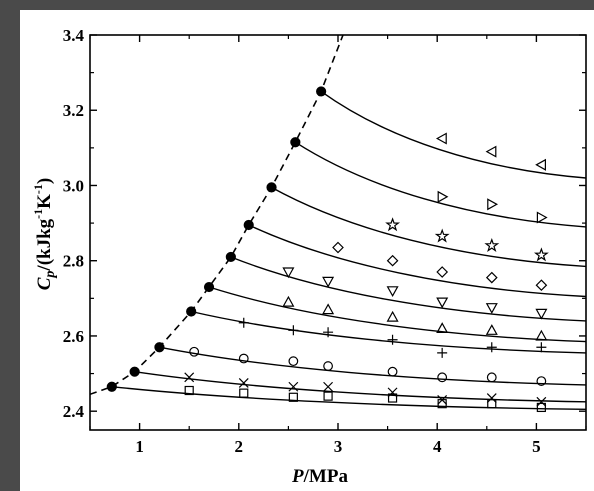  Describe the element at coordinates (338, 446) in the screenshot. I see `x-tick-label-3: 3` at that location.